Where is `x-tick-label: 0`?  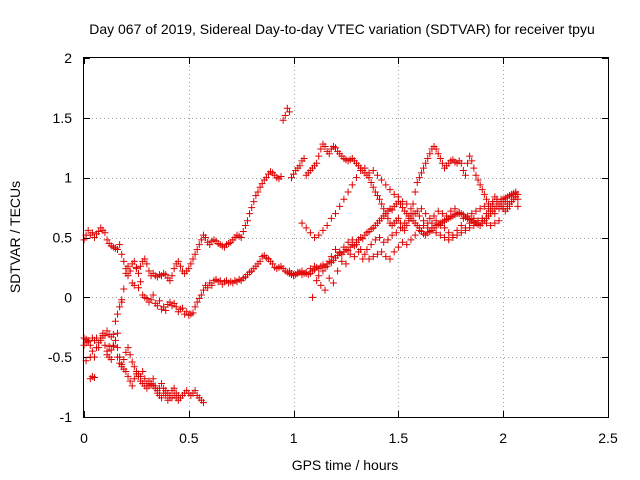 x-tick-label: 0 is located at coordinates (84, 438).